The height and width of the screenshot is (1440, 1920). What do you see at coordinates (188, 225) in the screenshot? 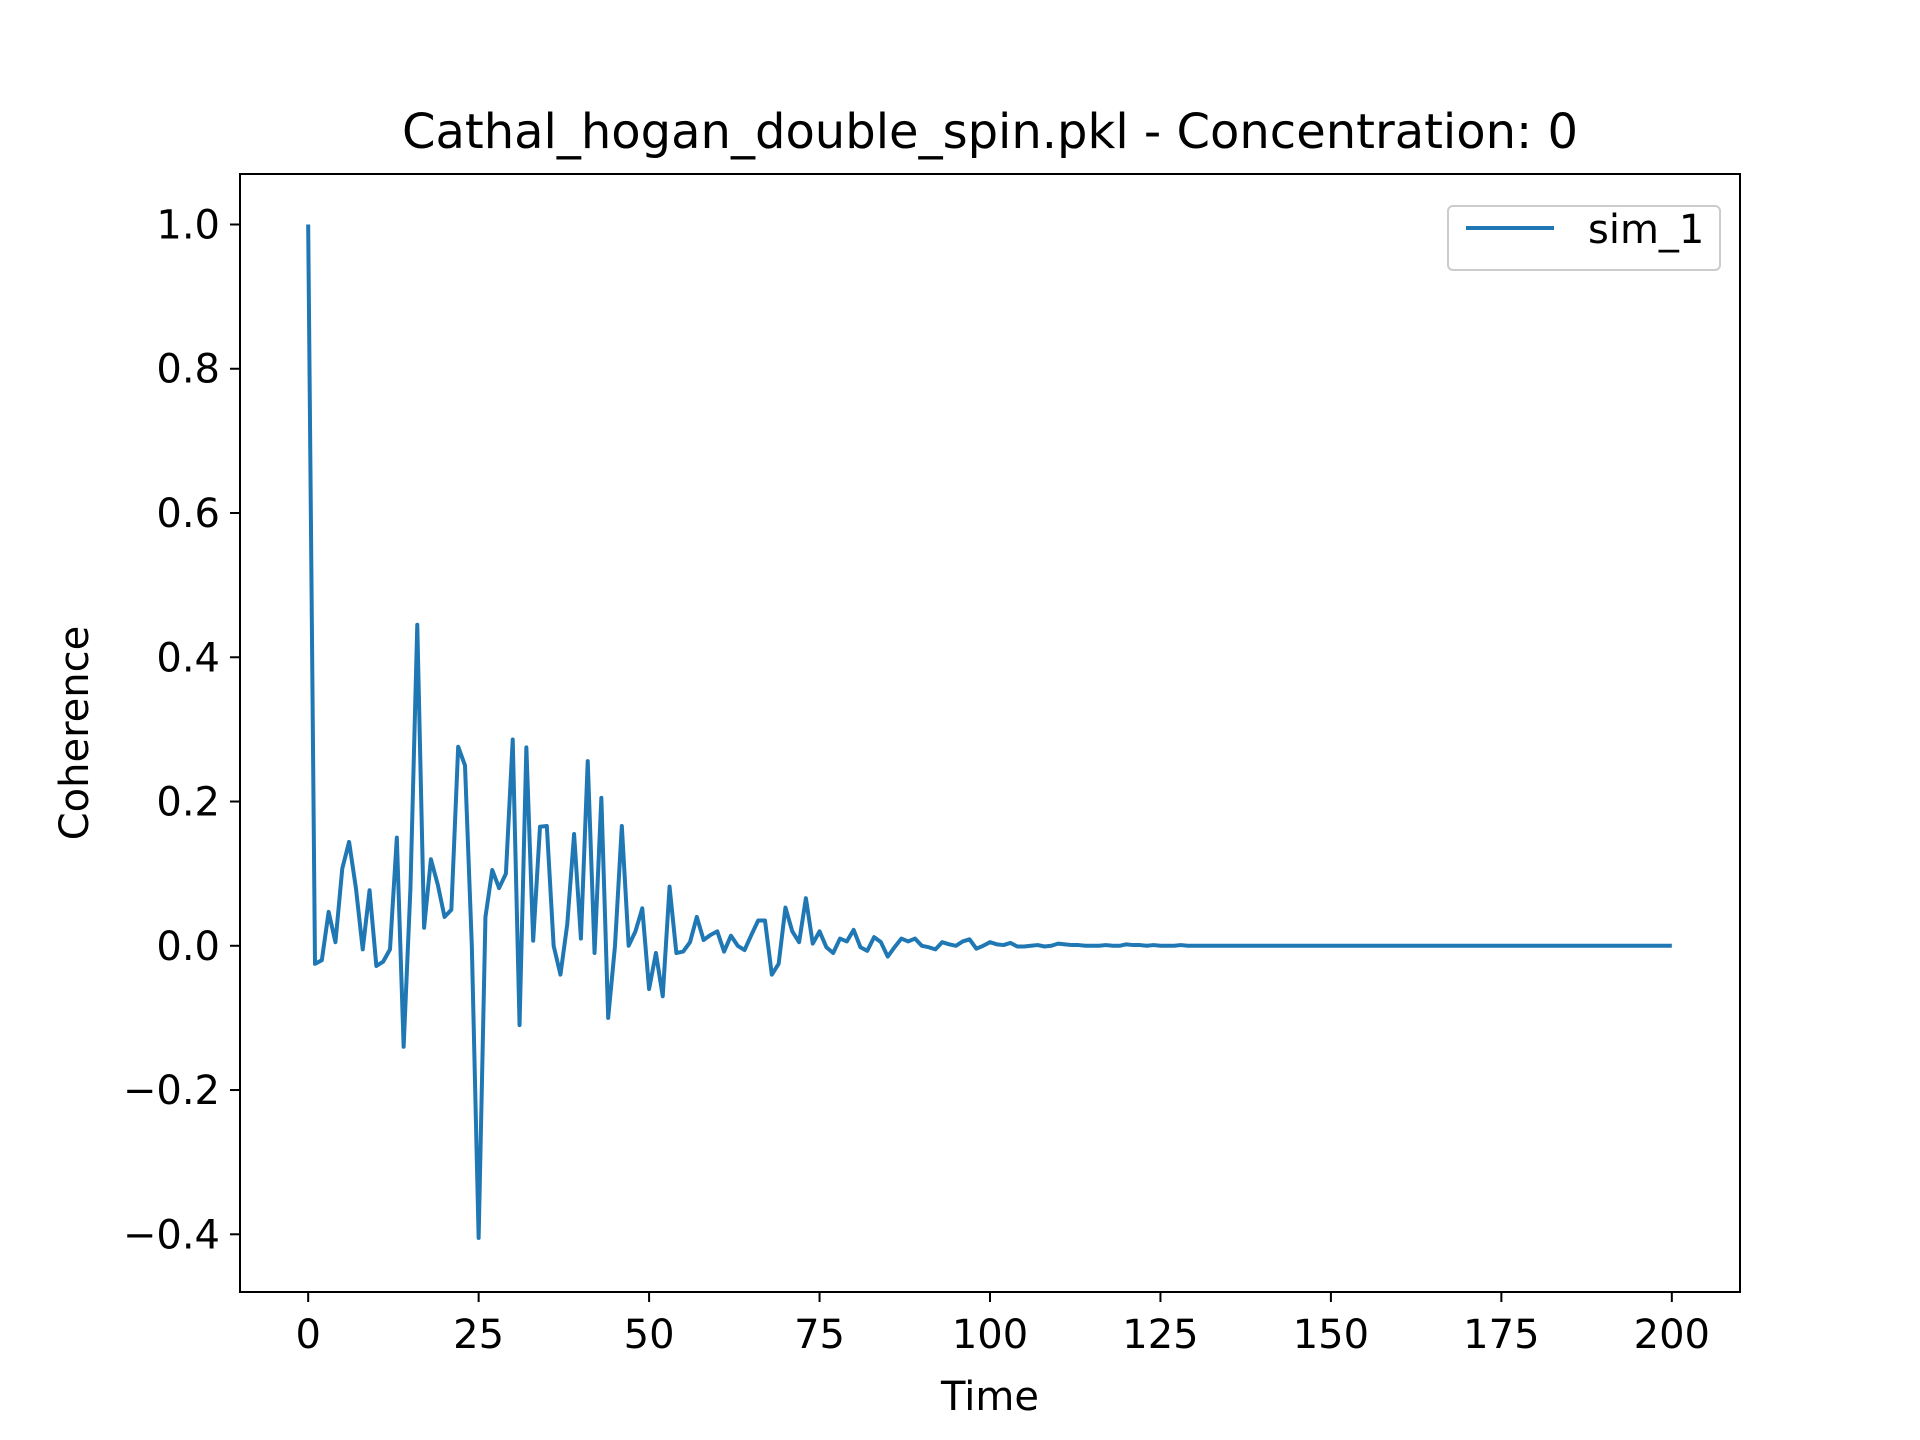
I see `y-tick-label: 1.0` at bounding box center [188, 225].